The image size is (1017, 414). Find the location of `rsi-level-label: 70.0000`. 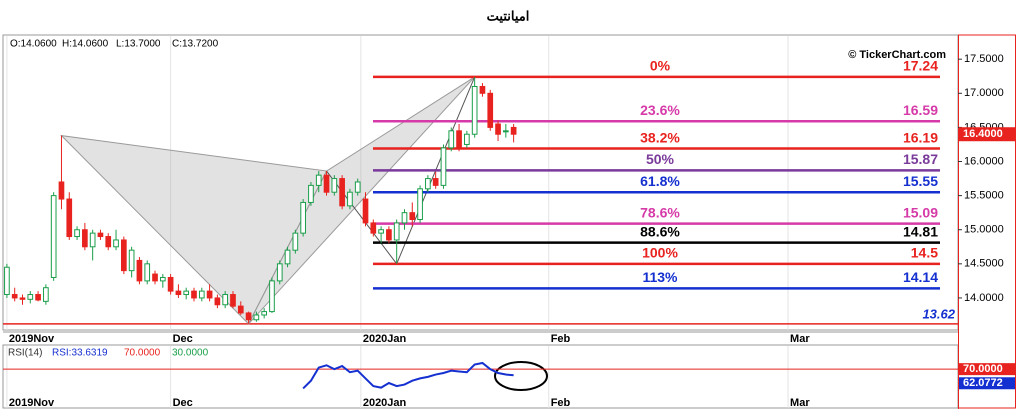

rsi-level-label: 70.0000 is located at coordinates (983, 369).